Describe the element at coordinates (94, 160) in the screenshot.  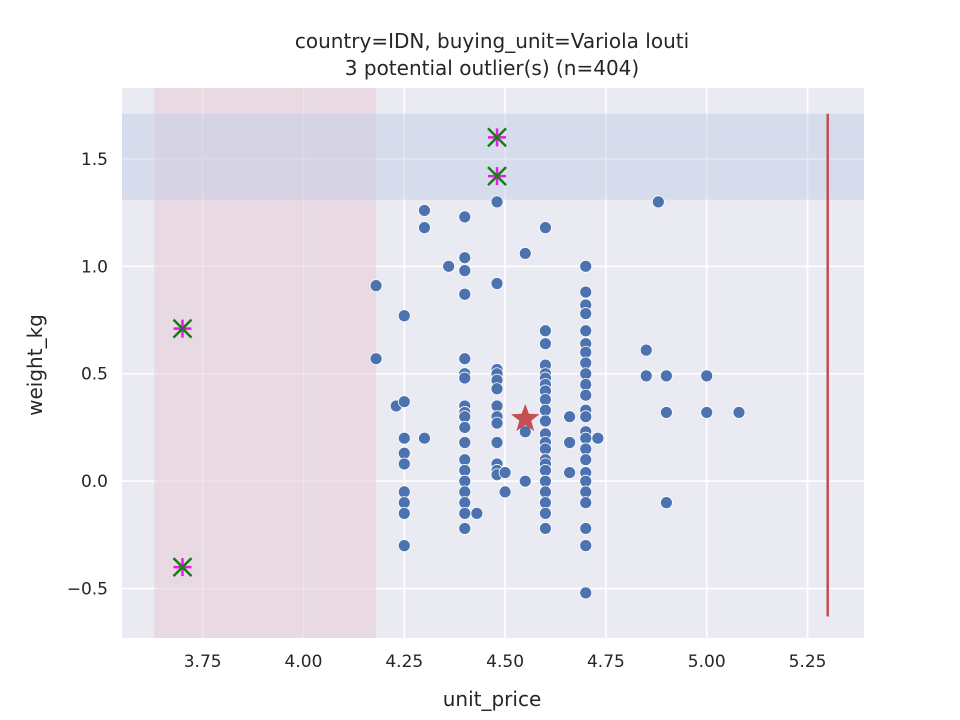
I see `y-tick-label: 1.5` at that location.